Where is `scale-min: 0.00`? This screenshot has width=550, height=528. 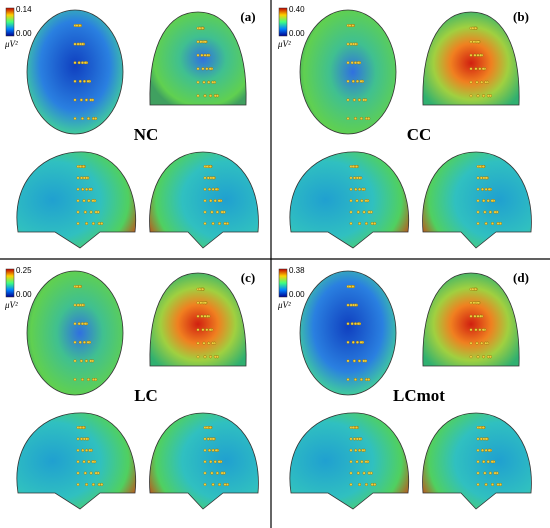
scale-min: 0.00 is located at coordinates (24, 33).